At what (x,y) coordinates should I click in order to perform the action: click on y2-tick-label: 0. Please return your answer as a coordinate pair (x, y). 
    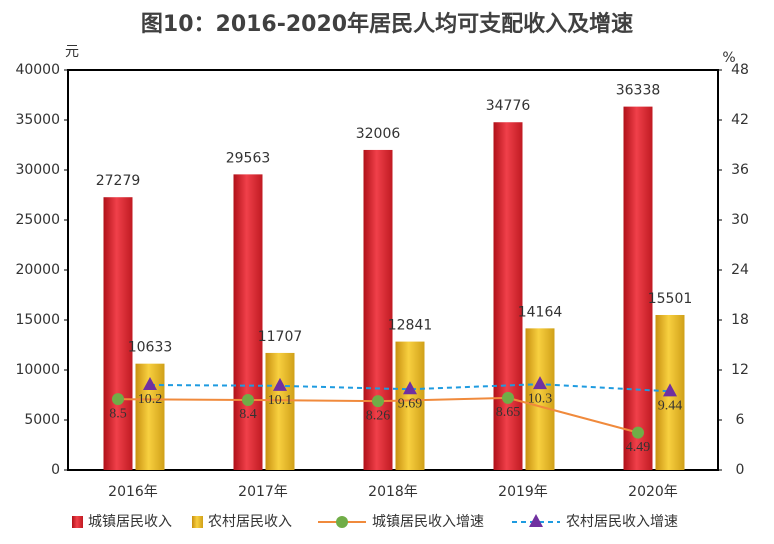
    Looking at the image, I should click on (740, 470).